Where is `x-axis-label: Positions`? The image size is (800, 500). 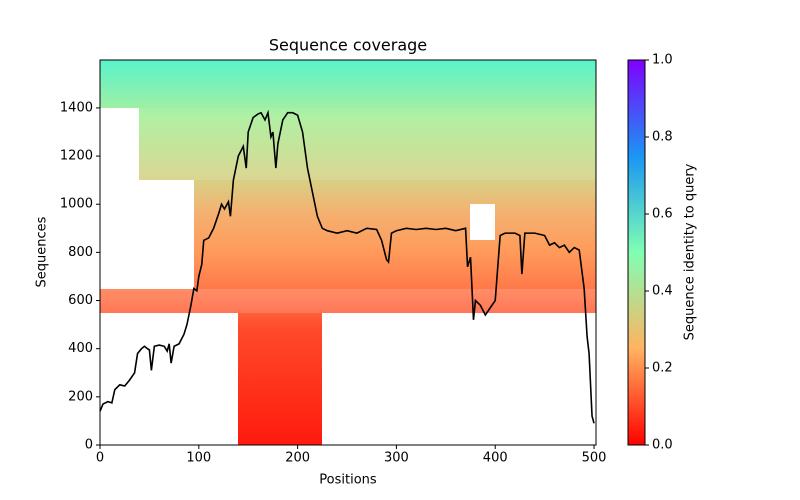 x-axis-label: Positions is located at coordinates (348, 480).